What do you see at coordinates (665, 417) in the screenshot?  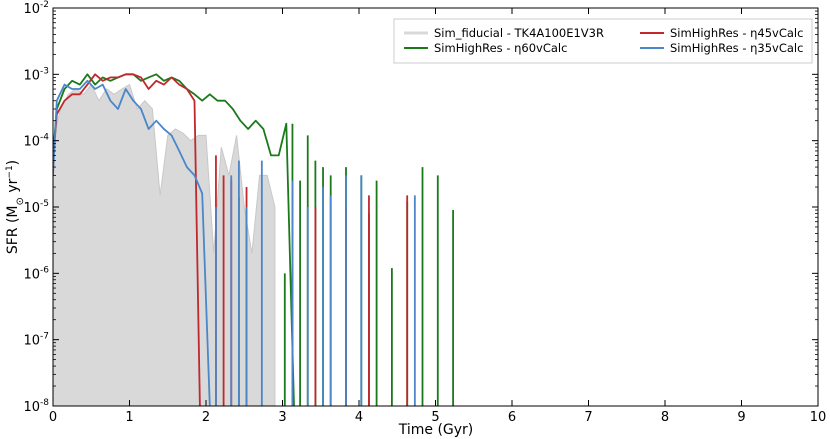 I see `x-tick-label: 8` at bounding box center [665, 417].